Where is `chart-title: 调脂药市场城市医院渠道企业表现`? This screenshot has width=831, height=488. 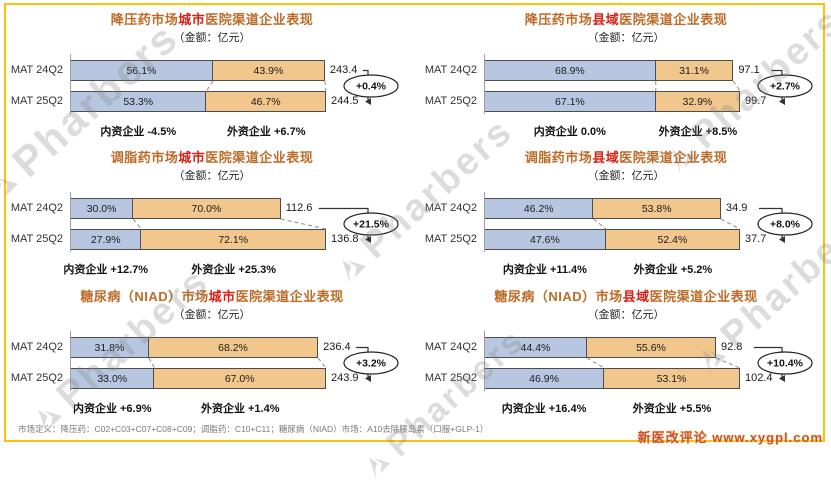 chart-title: 调脂药市场城市医院渠道企业表现 is located at coordinates (212, 156).